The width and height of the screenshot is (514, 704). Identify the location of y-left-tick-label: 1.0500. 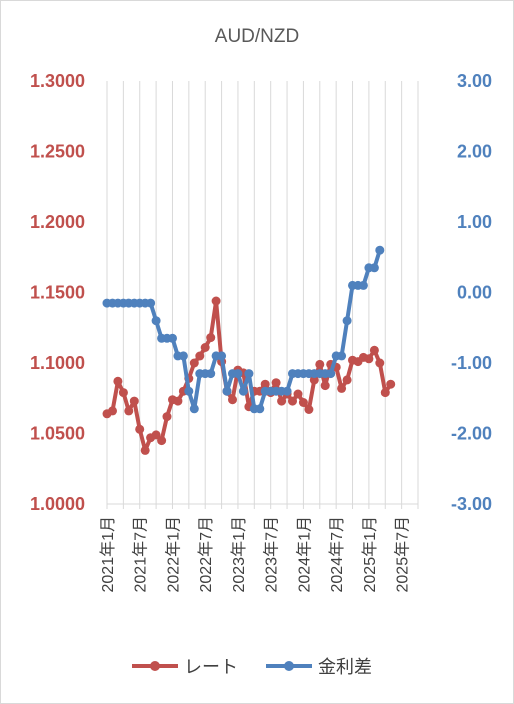
(57, 434).